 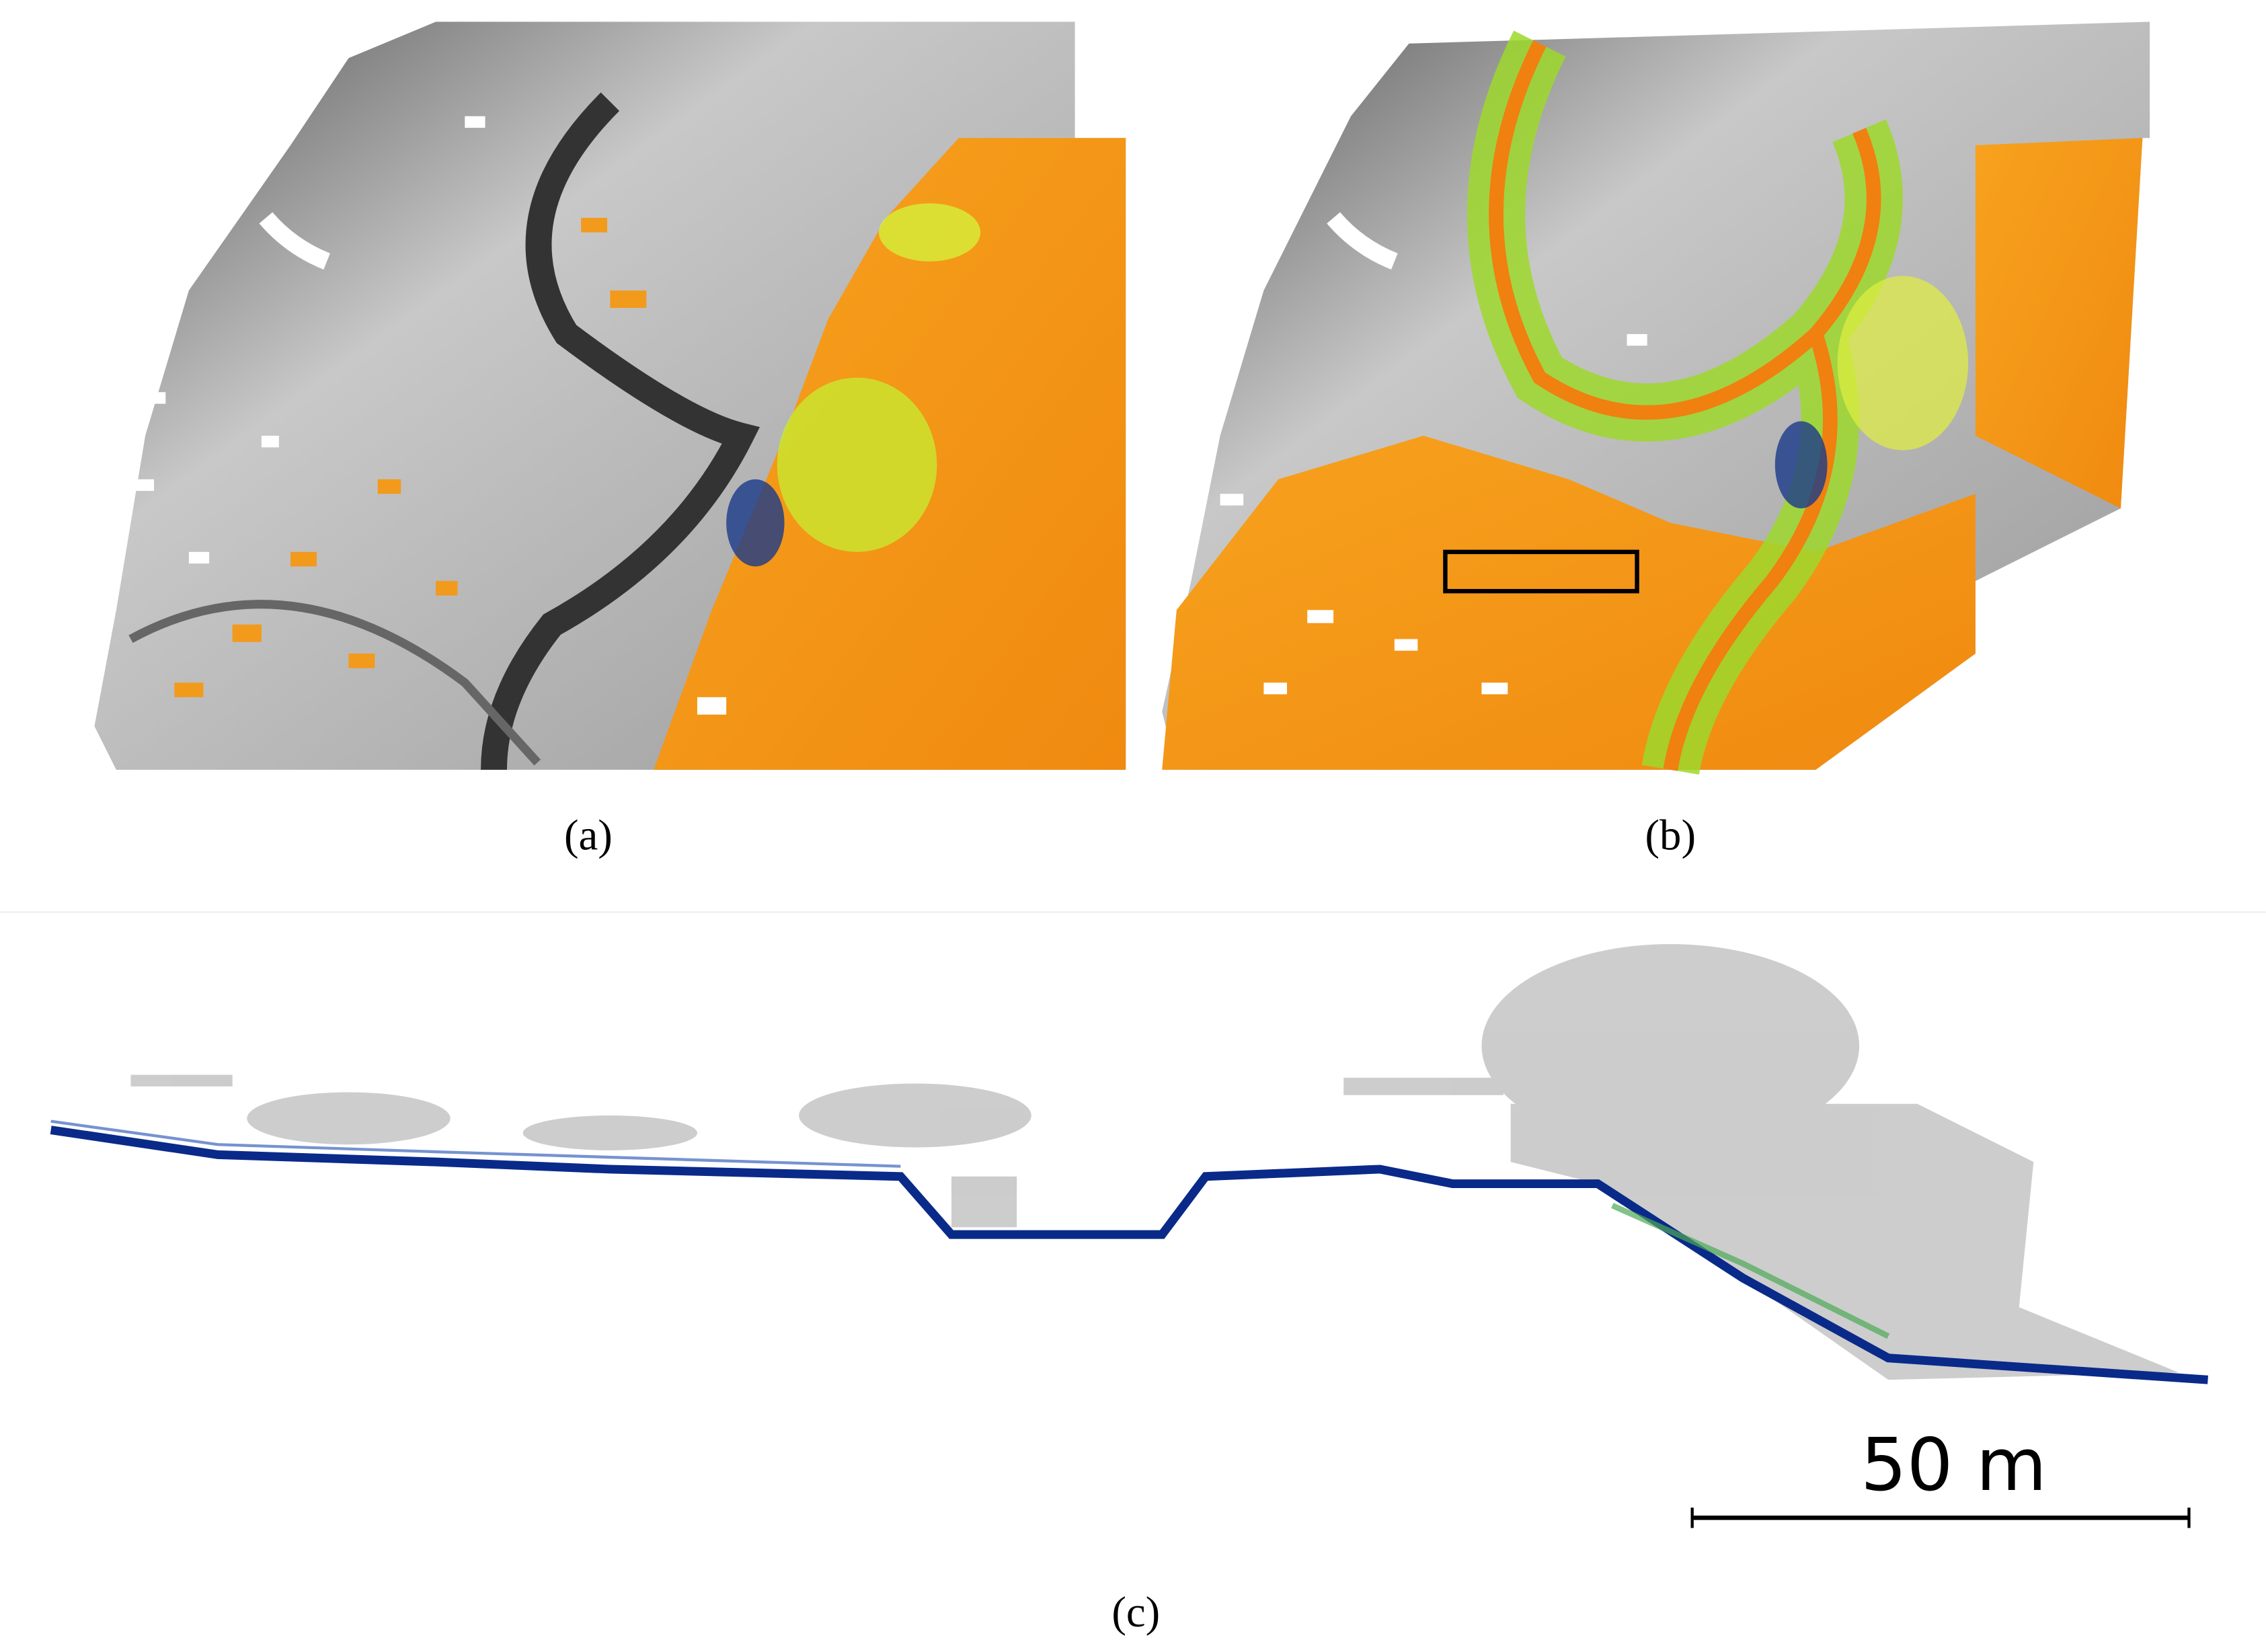 What do you see at coordinates (1135, 1612) in the screenshot?
I see `panel-label: (c)` at bounding box center [1135, 1612].